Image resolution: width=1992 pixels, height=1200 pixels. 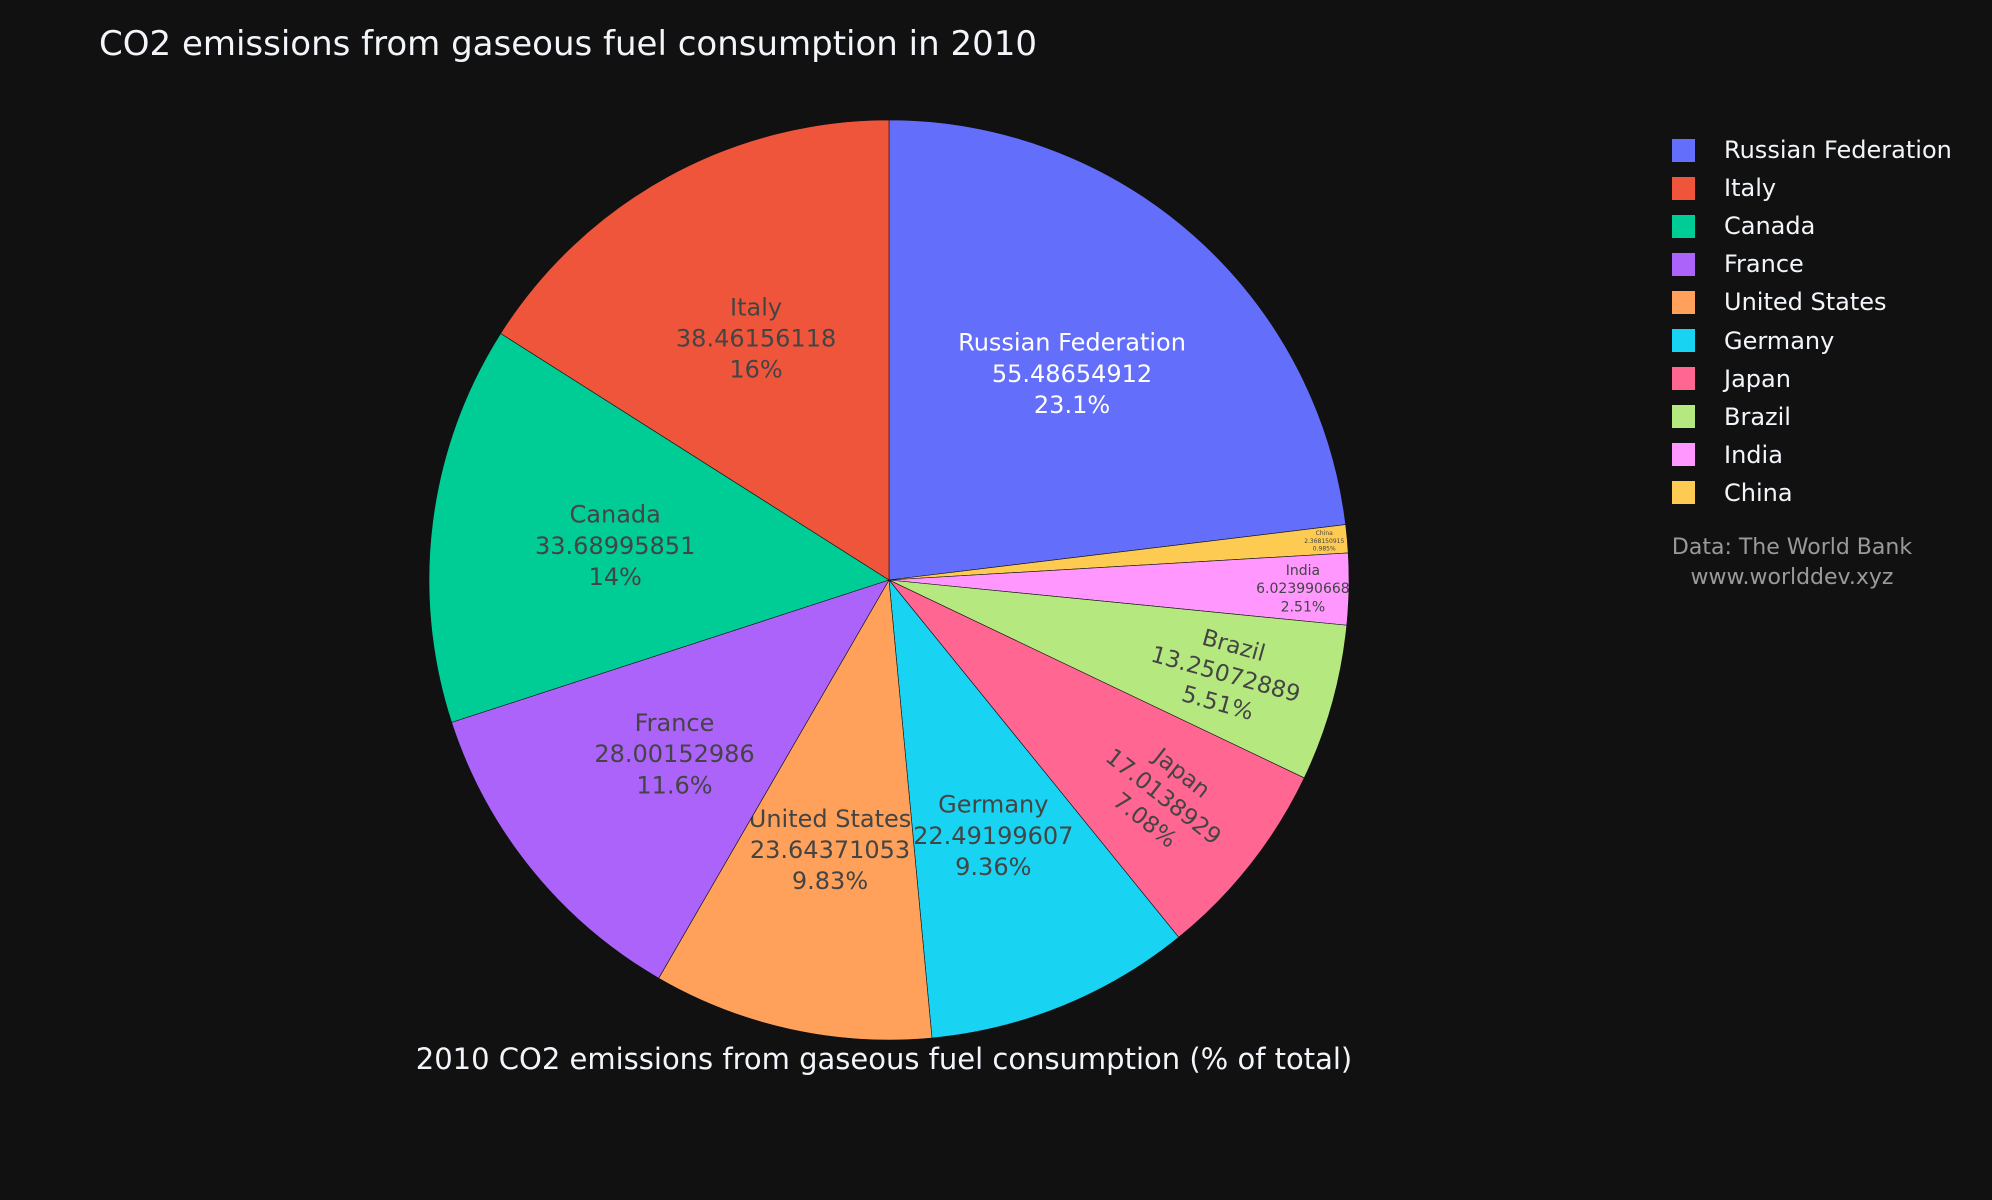 What do you see at coordinates (1812, 379) in the screenshot?
I see `legend-item-japan: Japan` at bounding box center [1812, 379].